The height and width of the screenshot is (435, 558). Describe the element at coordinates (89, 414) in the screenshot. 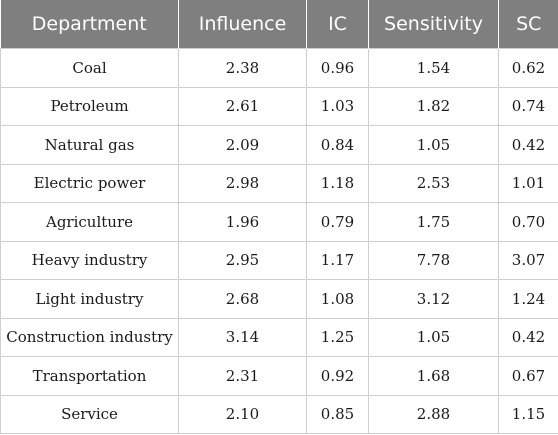

I see `cell-department: Service` at that location.